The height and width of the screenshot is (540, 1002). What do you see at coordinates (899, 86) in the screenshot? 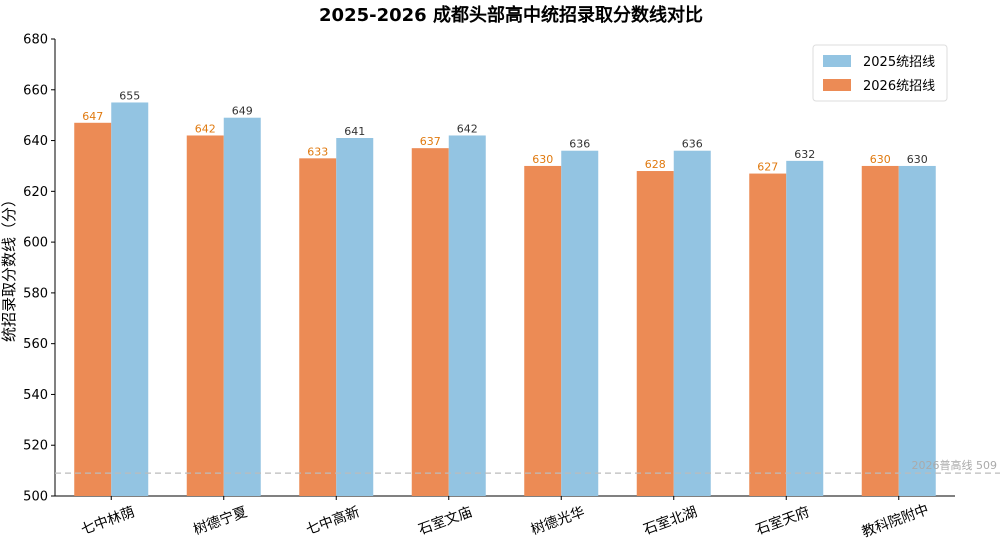
I see `legend-label: 2026统招线` at bounding box center [899, 86].